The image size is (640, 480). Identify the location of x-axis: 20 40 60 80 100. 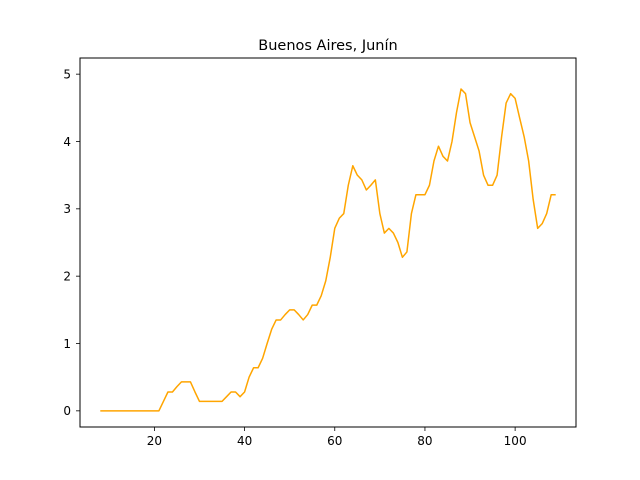
(337, 437).